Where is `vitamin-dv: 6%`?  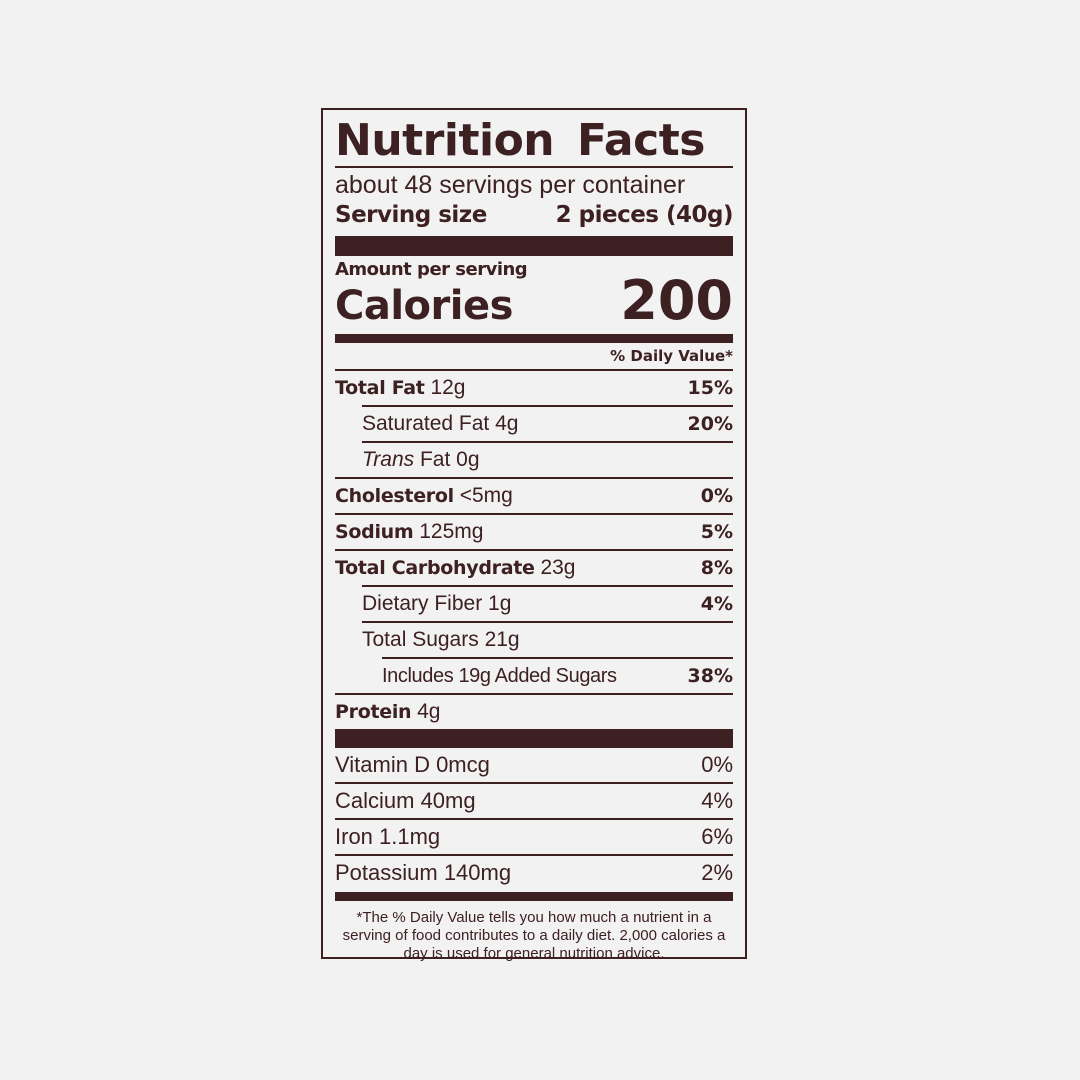 vitamin-dv: 6% is located at coordinates (717, 836).